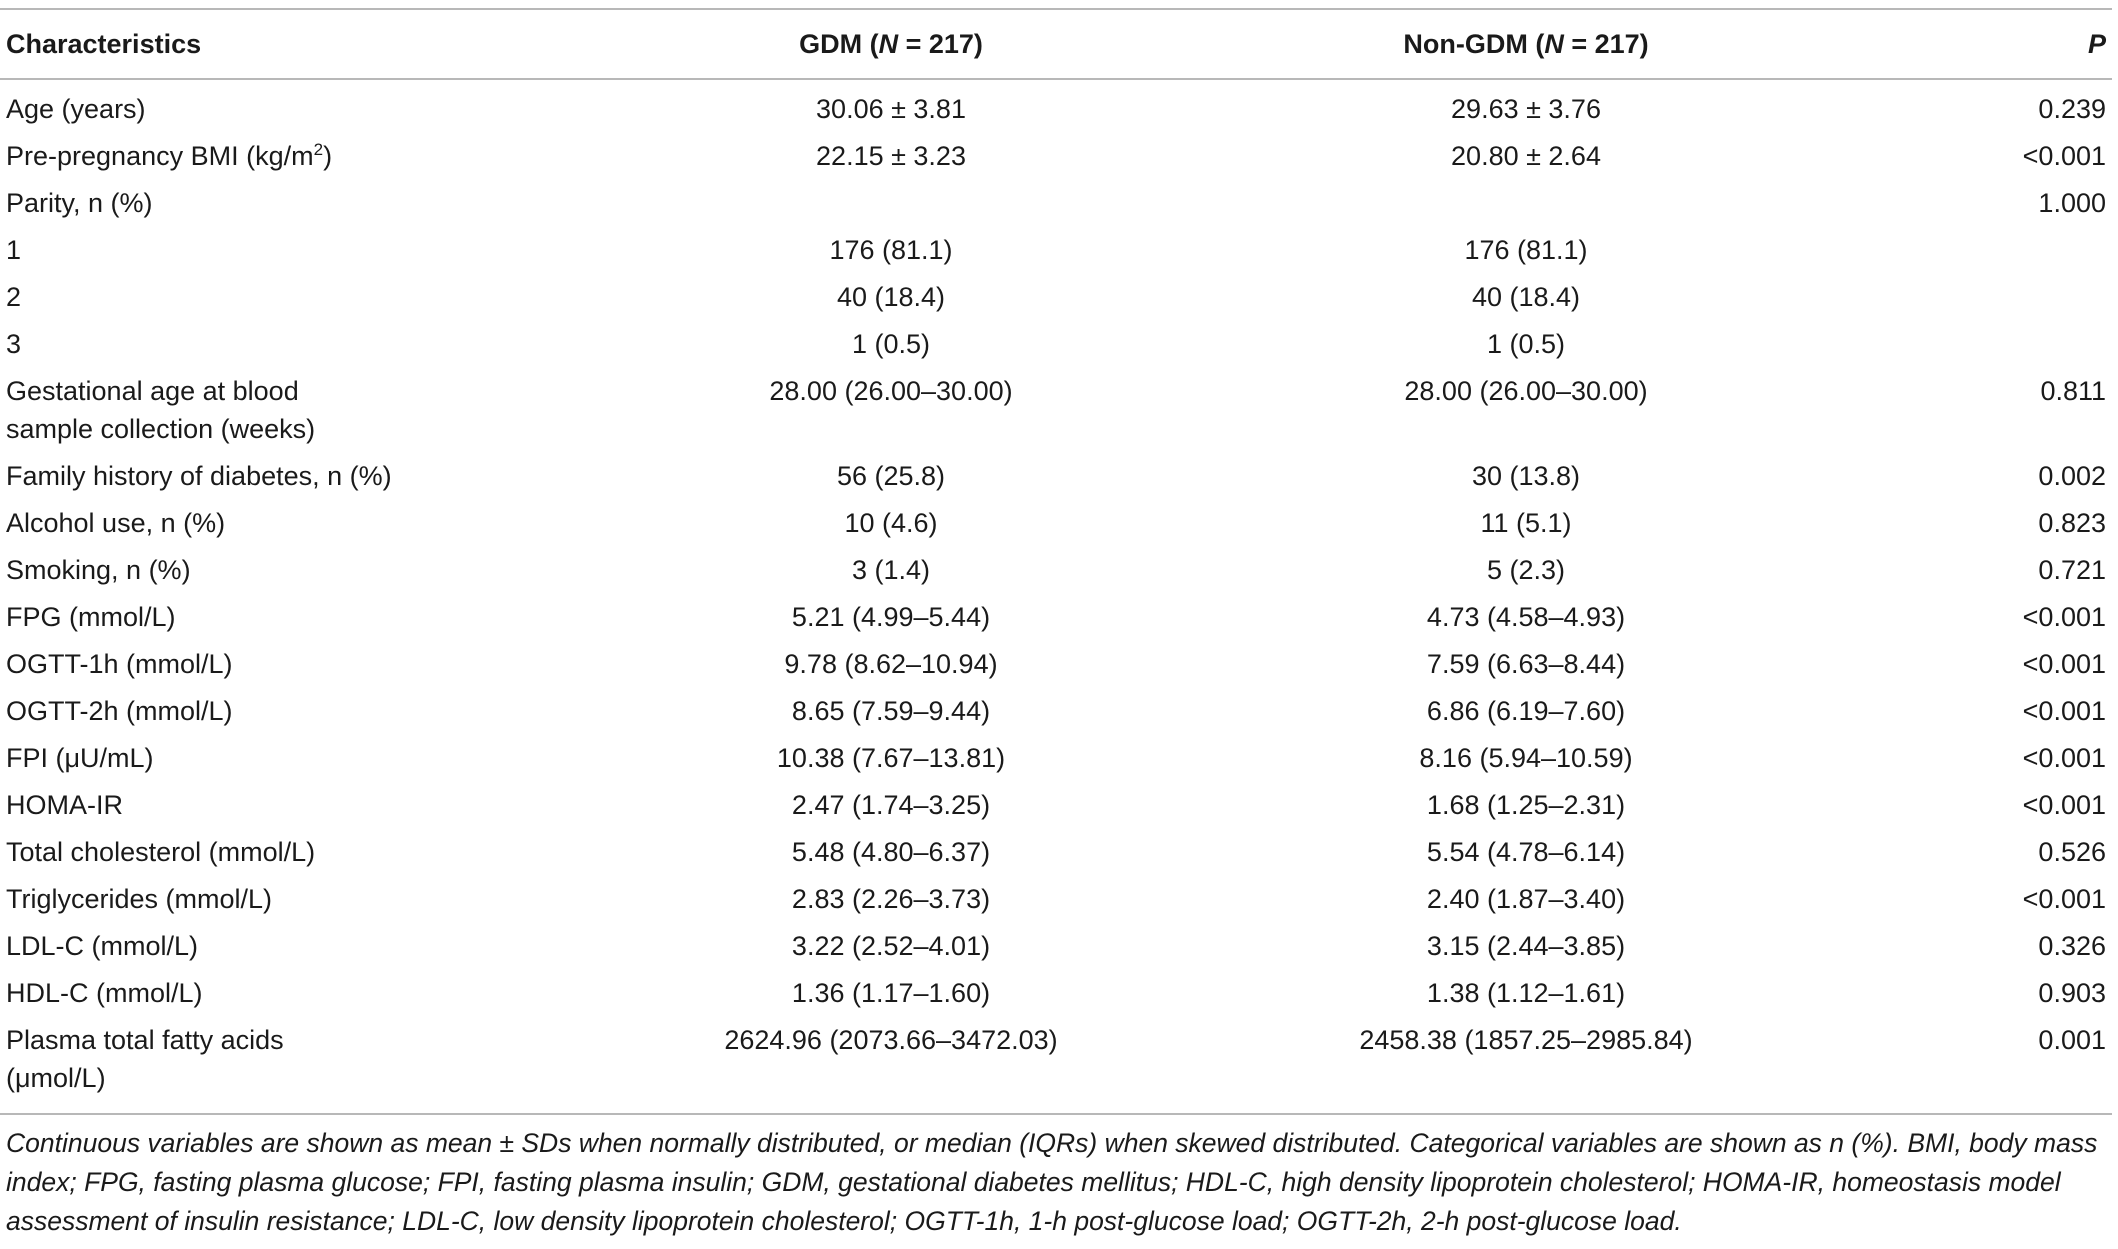 This screenshot has width=2118, height=1249. Describe the element at coordinates (343, 852) in the screenshot. I see `cell-characteristic: Total cholesterol (mmol/L)` at that location.